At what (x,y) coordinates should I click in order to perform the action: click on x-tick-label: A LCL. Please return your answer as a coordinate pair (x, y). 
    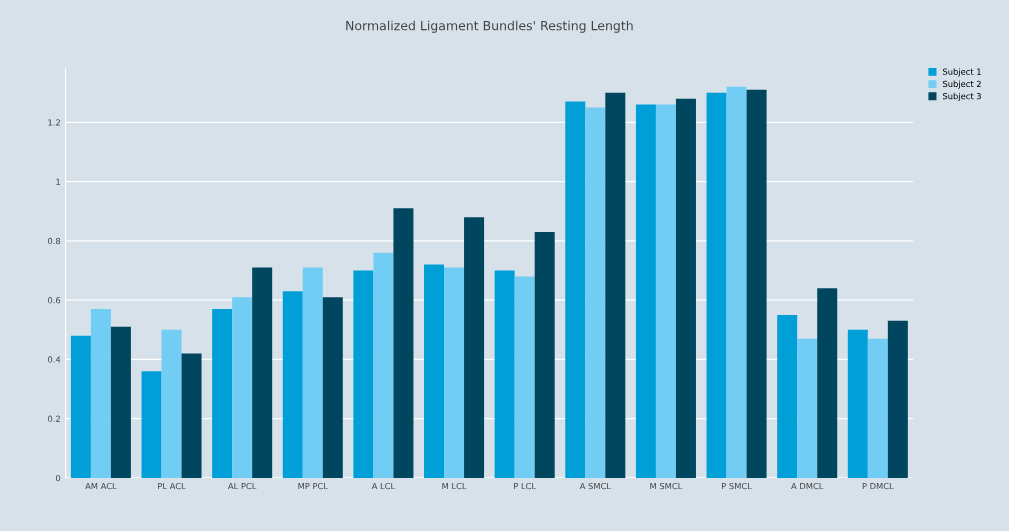
    Looking at the image, I should click on (383, 486).